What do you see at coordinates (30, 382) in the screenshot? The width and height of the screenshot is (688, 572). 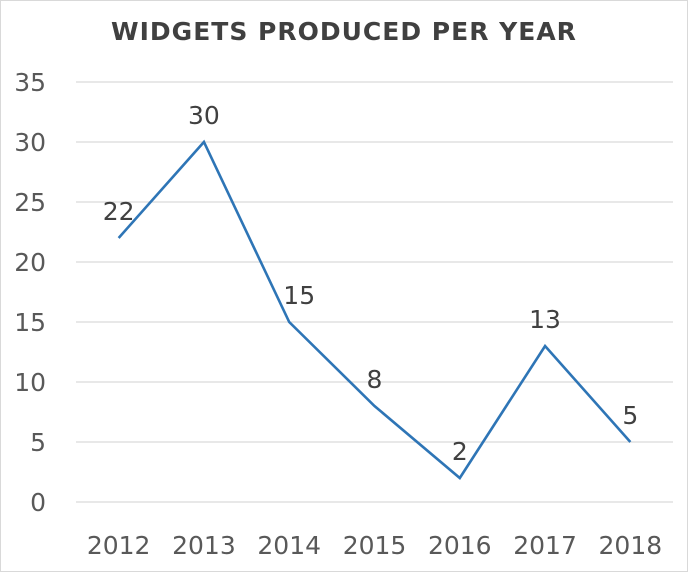 I see `y-tick-label: 10` at bounding box center [30, 382].